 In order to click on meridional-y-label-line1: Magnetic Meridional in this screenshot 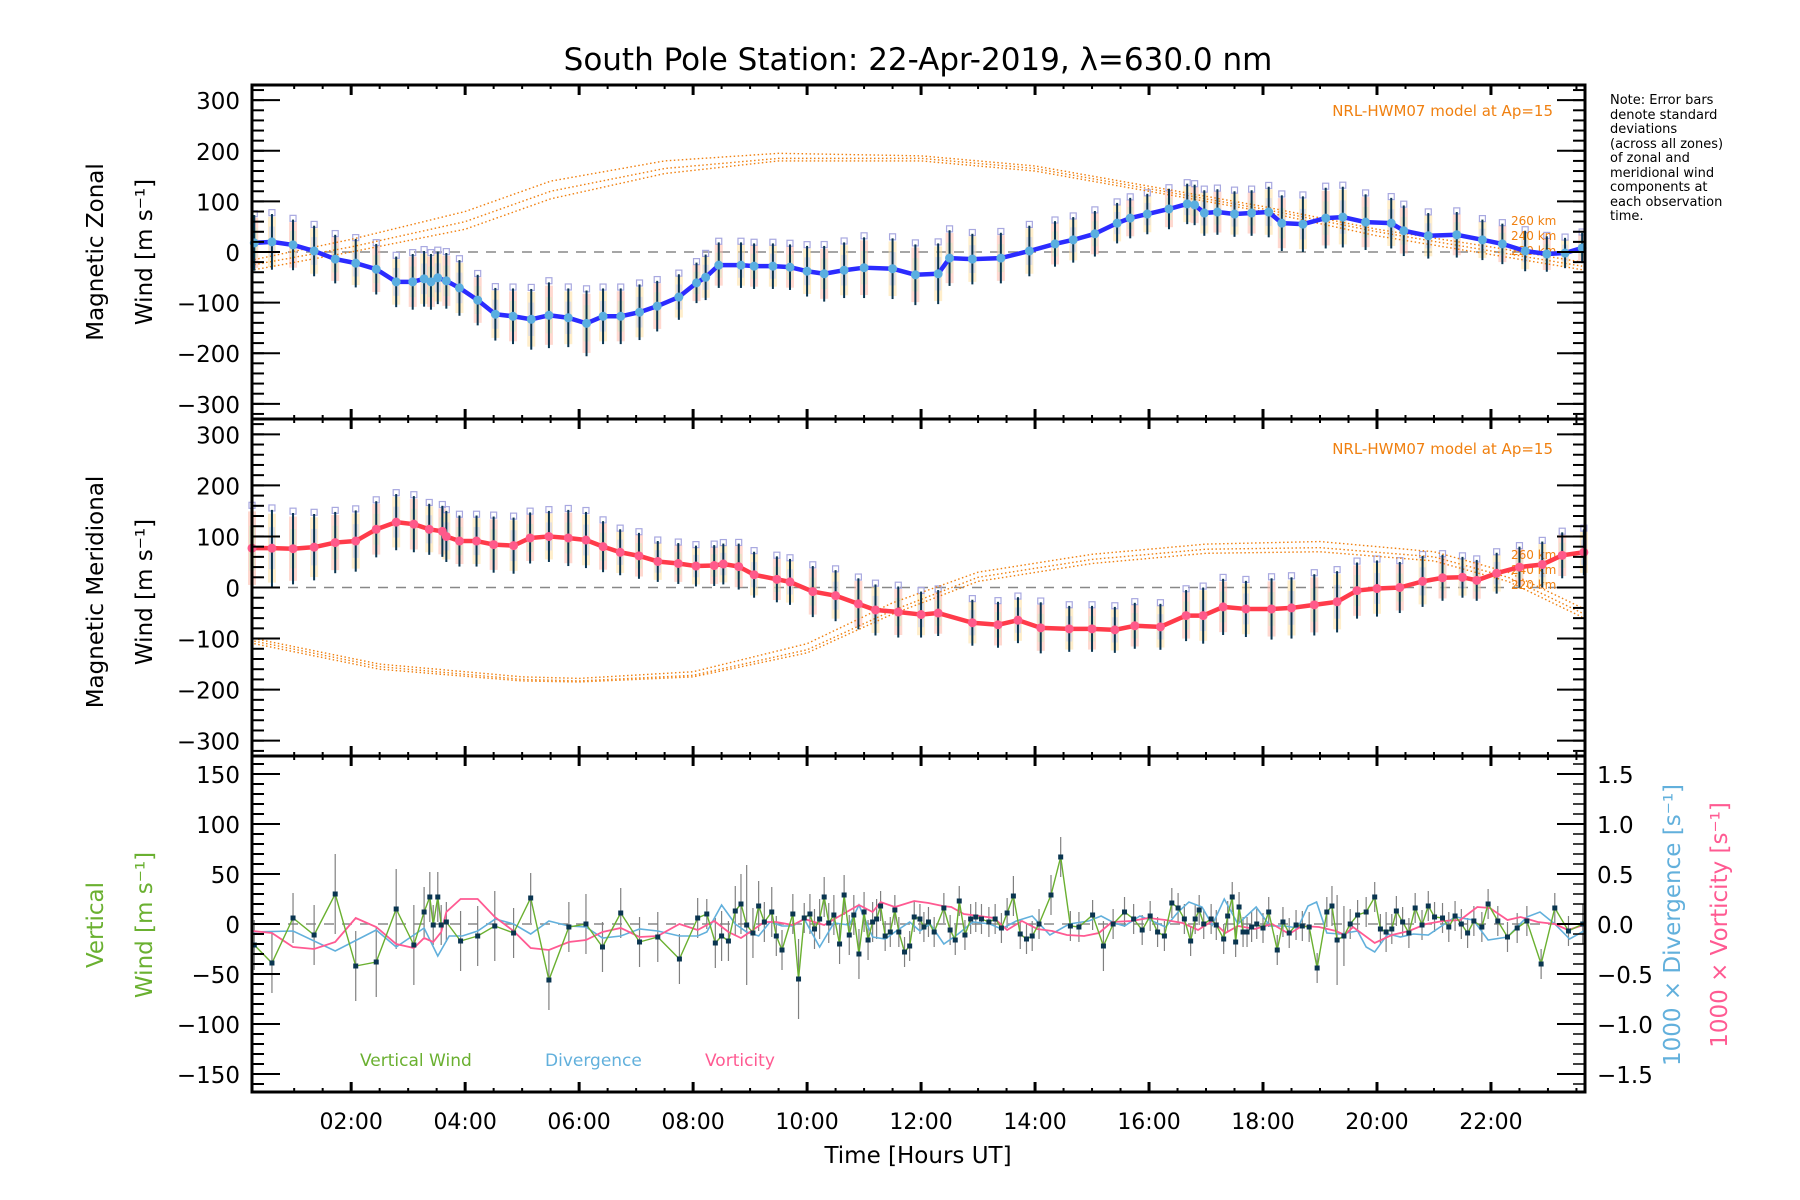, I will do `click(96, 592)`.